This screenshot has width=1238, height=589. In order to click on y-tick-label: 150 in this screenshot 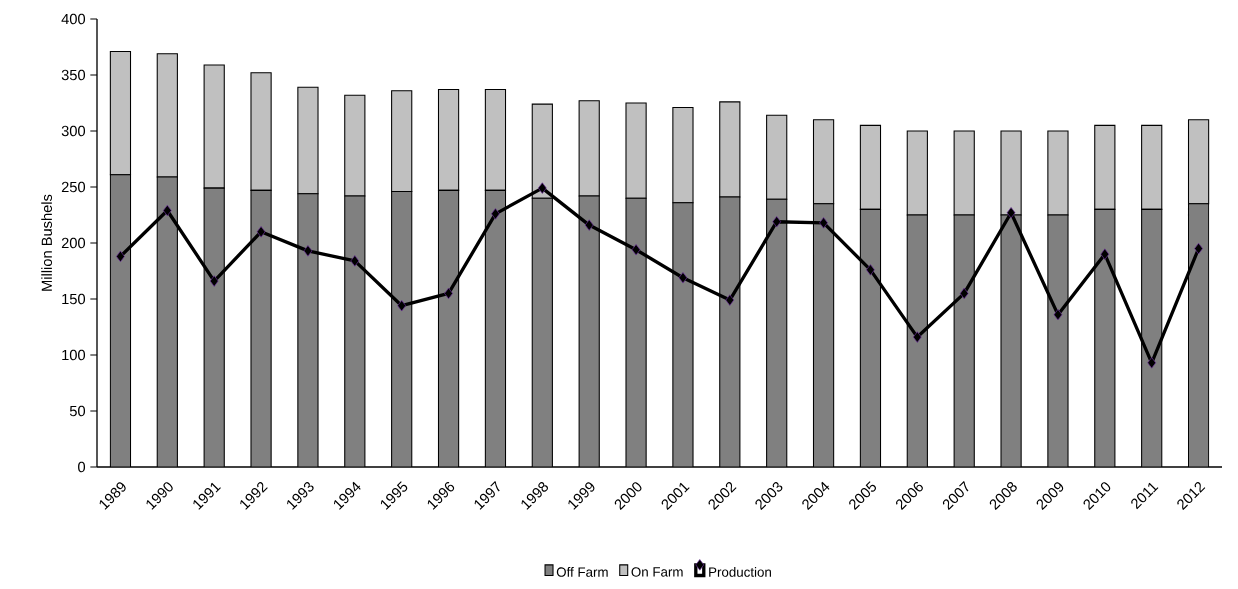, I will do `click(74, 299)`.